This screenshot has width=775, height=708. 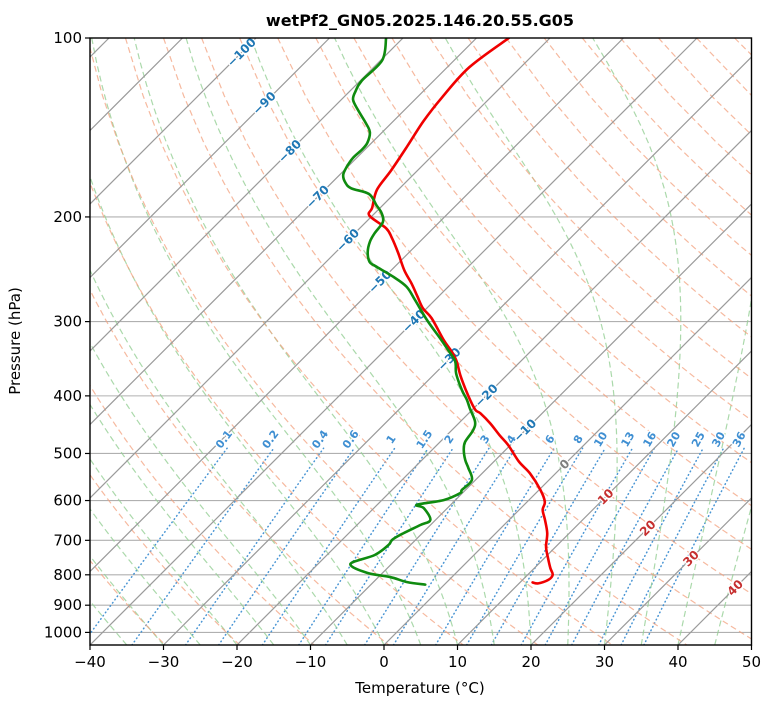 I want to click on mixing-ratio-label: 8, so click(x=578, y=439).